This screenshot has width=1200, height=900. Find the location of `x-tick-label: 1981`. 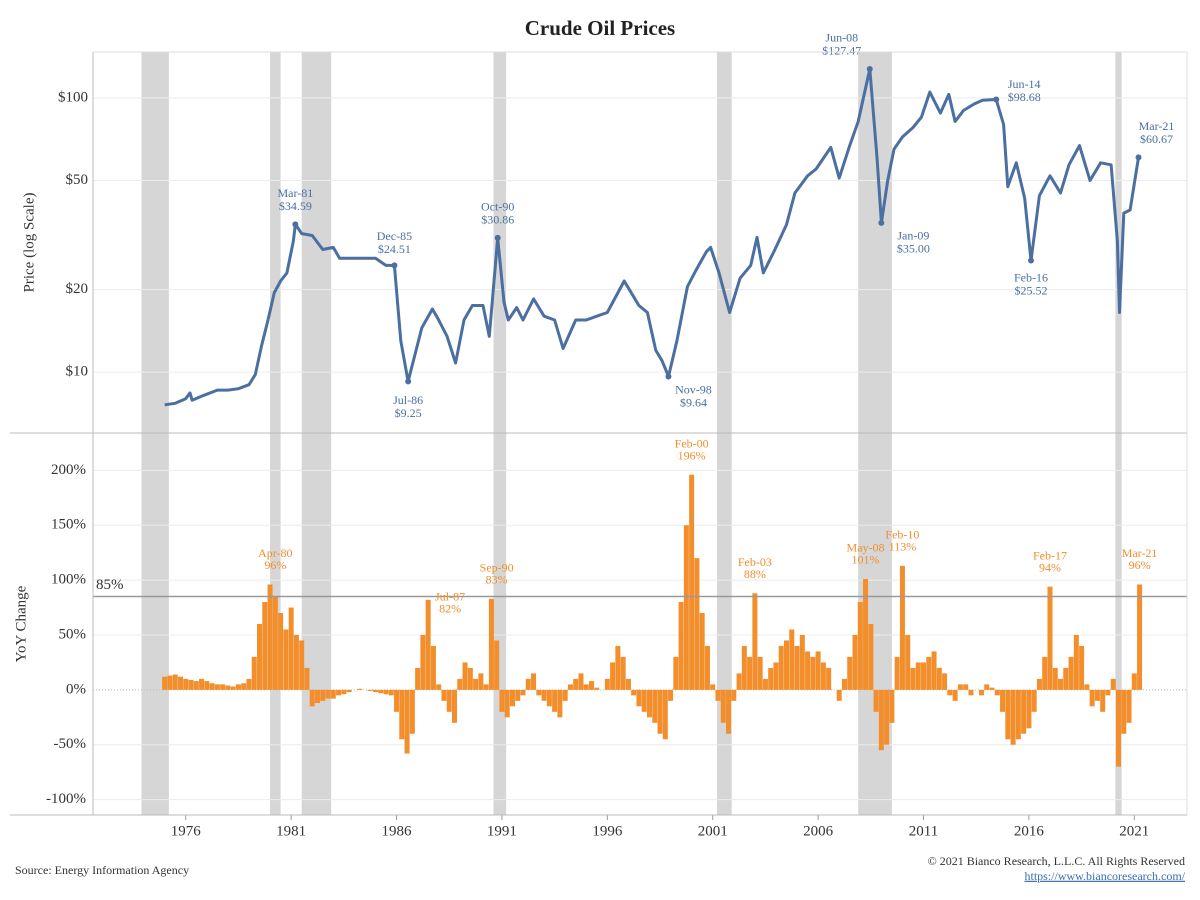

x-tick-label: 1981 is located at coordinates (291, 831).